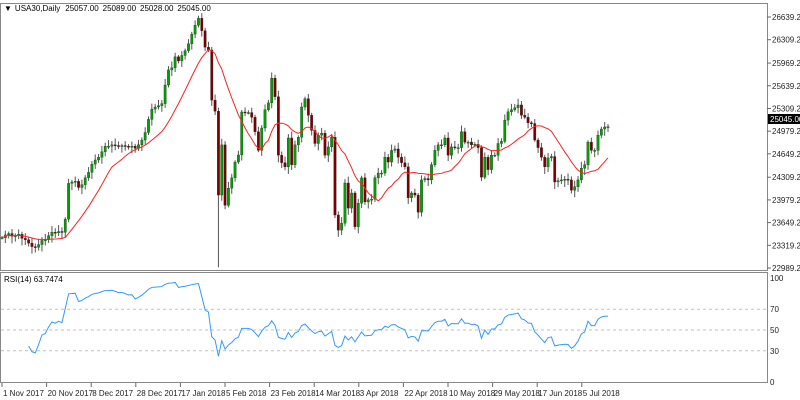  Describe the element at coordinates (160, 393) in the screenshot. I see `date-tick-label: 28 Dec 2017` at that location.